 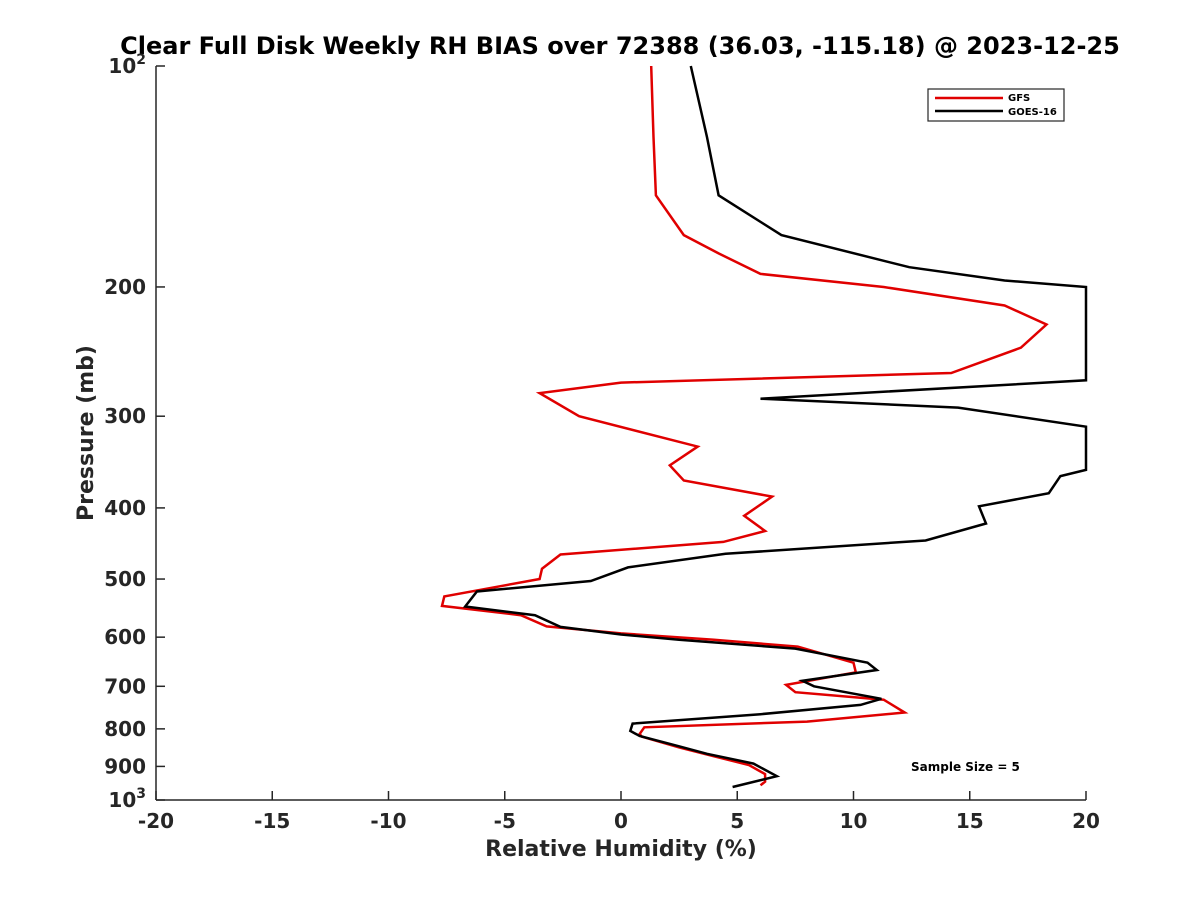 What do you see at coordinates (125, 766) in the screenshot?
I see `y-tick-label: 900` at bounding box center [125, 766].